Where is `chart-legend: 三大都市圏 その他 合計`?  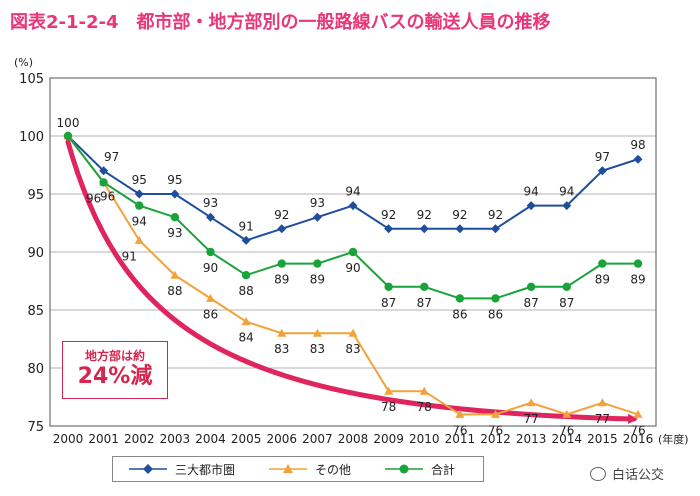 chart-legend: 三大都市圏 その他 合計 is located at coordinates (298, 469).